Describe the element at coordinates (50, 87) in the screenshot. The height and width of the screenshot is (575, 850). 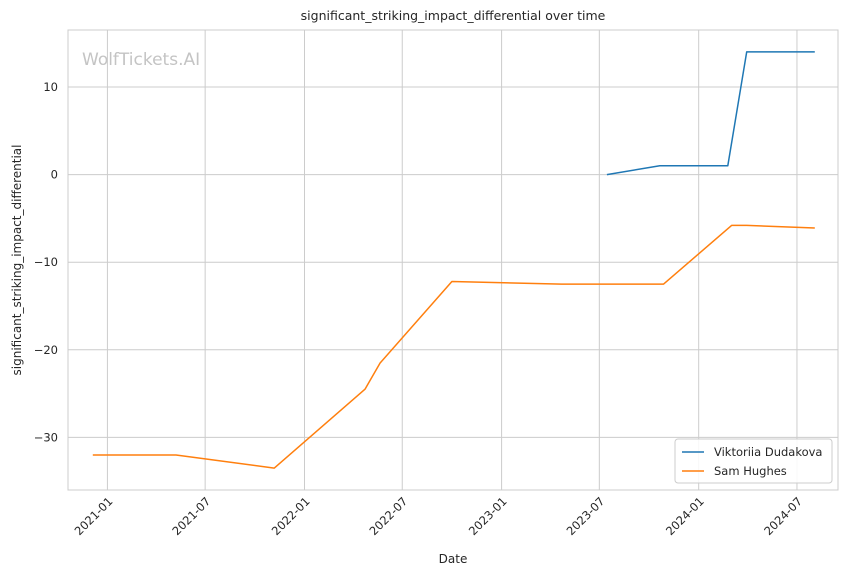
I see `y-tick-label: 10` at that location.